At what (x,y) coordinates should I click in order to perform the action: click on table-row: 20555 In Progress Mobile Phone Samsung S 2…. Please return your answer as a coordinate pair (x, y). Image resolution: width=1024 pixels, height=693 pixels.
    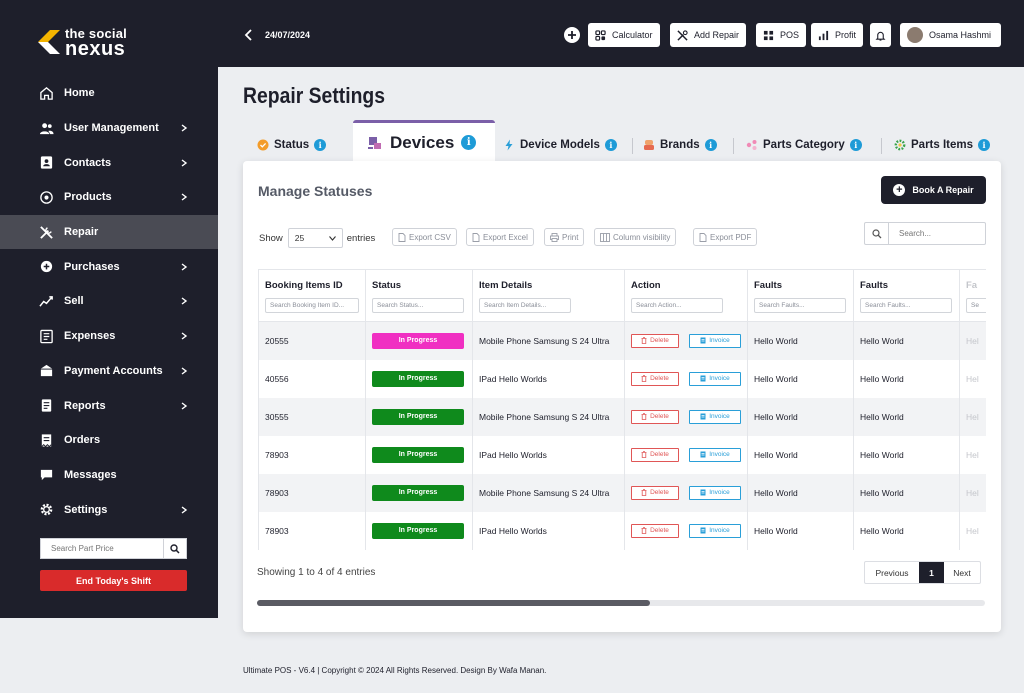
    Looking at the image, I should click on (622, 340).